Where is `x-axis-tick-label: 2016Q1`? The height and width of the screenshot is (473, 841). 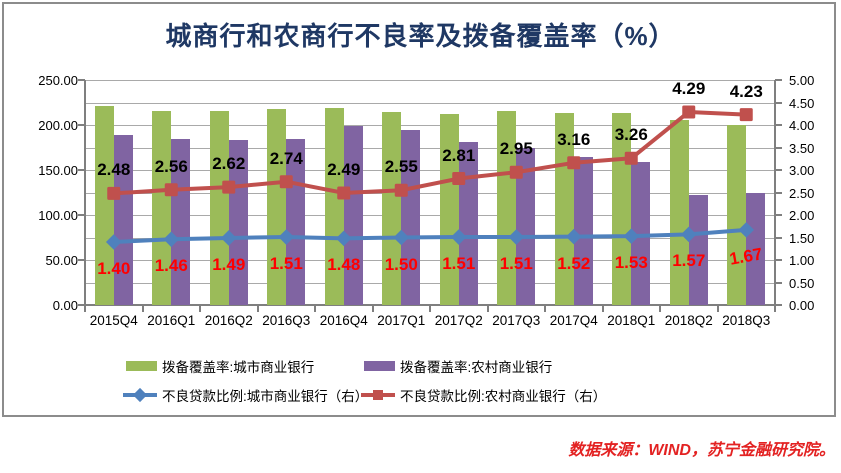
x-axis-tick-label: 2016Q1 is located at coordinates (171, 320).